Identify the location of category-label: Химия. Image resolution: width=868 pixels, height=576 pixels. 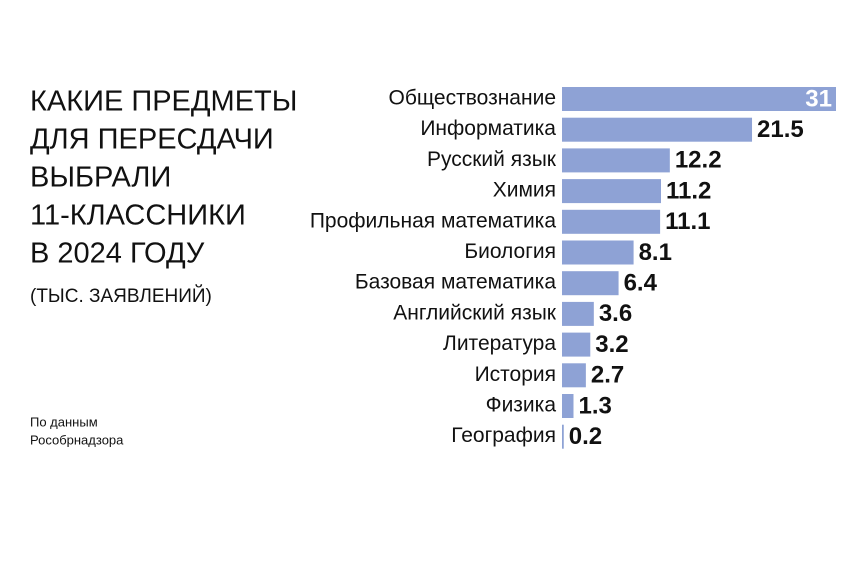
(524, 190).